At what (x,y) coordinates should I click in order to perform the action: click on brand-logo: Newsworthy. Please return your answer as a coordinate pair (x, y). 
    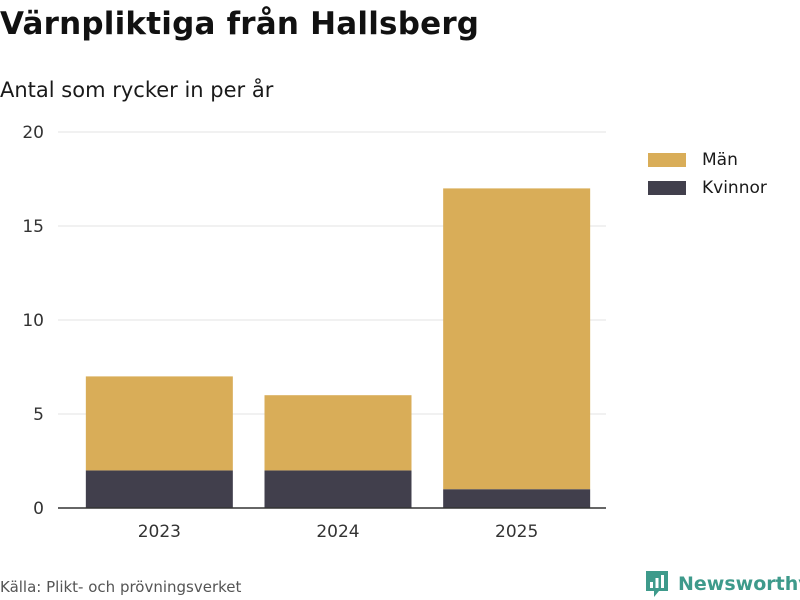
    Looking at the image, I should click on (722, 584).